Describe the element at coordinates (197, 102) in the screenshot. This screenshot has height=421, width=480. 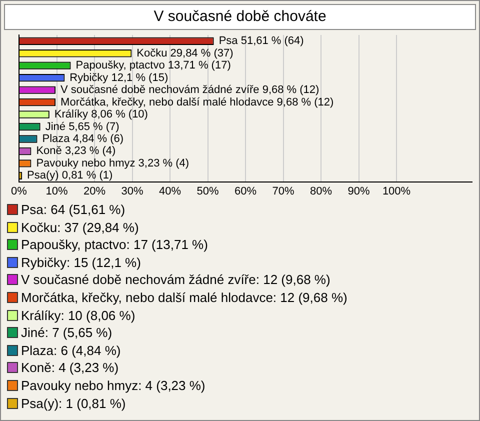
I see `data-label: Morčátka, křečky, nebo další malé hlodavce 9,68 % (12)` at that location.